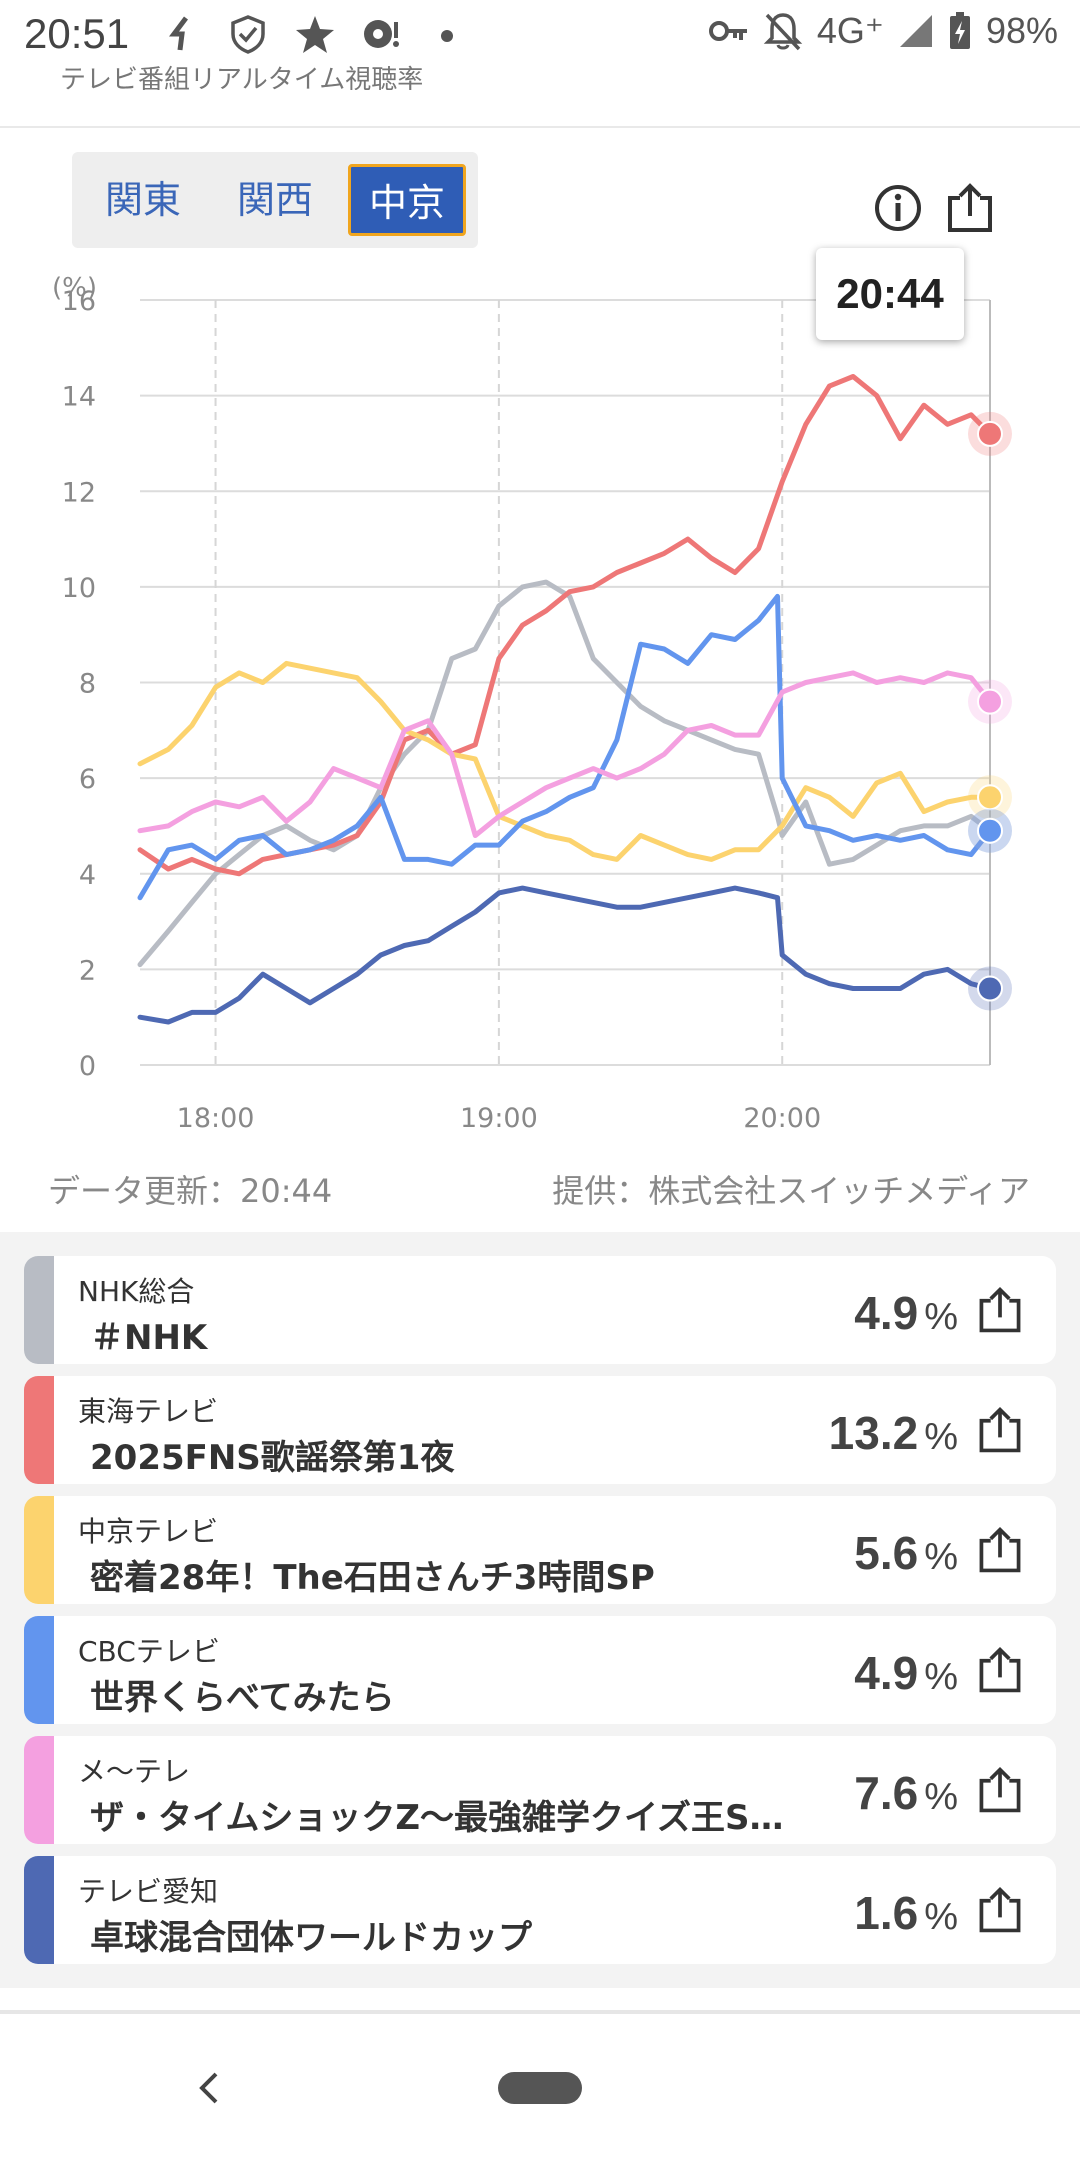  I want to click on info-icon, so click(898, 208).